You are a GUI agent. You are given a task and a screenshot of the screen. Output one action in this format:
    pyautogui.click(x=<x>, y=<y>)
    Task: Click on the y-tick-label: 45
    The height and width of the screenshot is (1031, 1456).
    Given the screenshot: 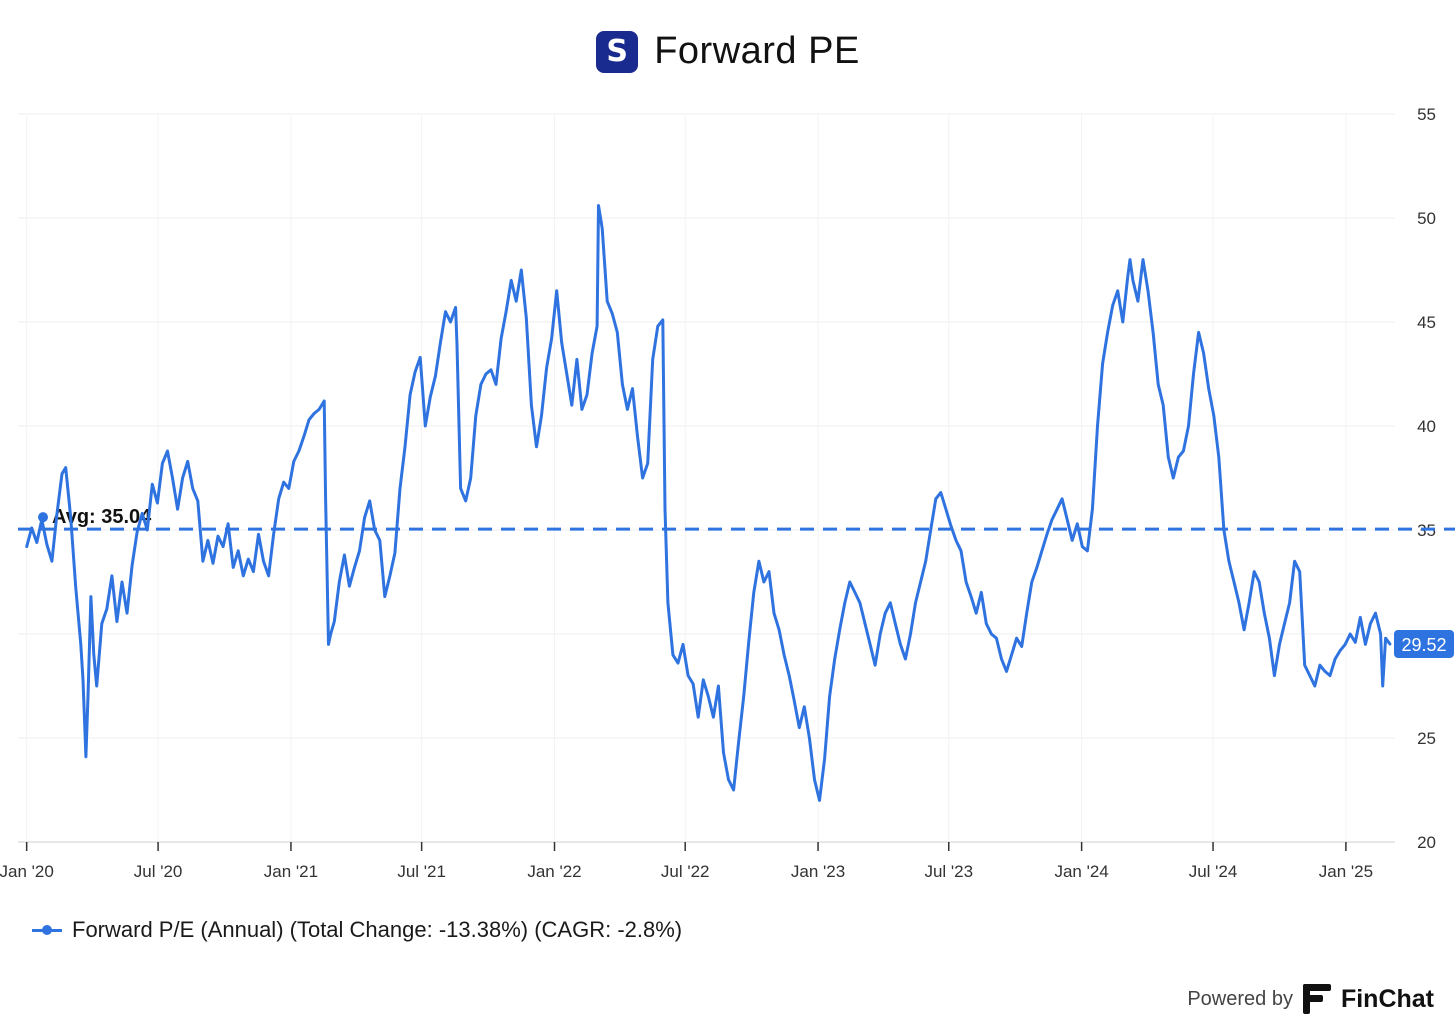 What is the action you would take?
    pyautogui.click(x=1426, y=322)
    